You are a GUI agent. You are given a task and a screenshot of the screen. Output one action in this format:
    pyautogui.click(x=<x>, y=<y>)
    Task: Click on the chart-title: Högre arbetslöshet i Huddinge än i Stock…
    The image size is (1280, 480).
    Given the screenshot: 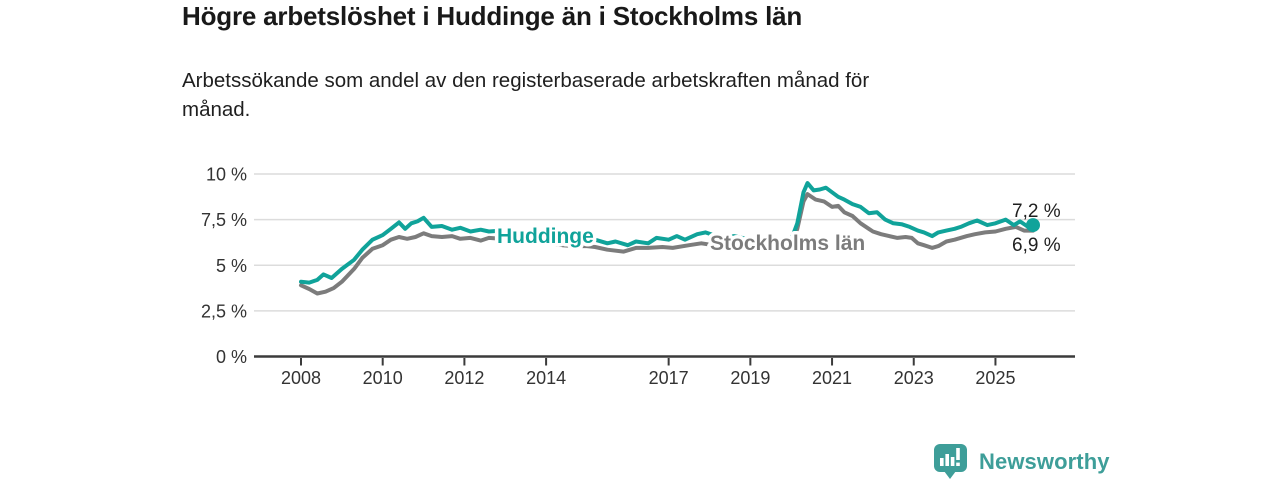 What is the action you would take?
    pyautogui.click(x=492, y=16)
    